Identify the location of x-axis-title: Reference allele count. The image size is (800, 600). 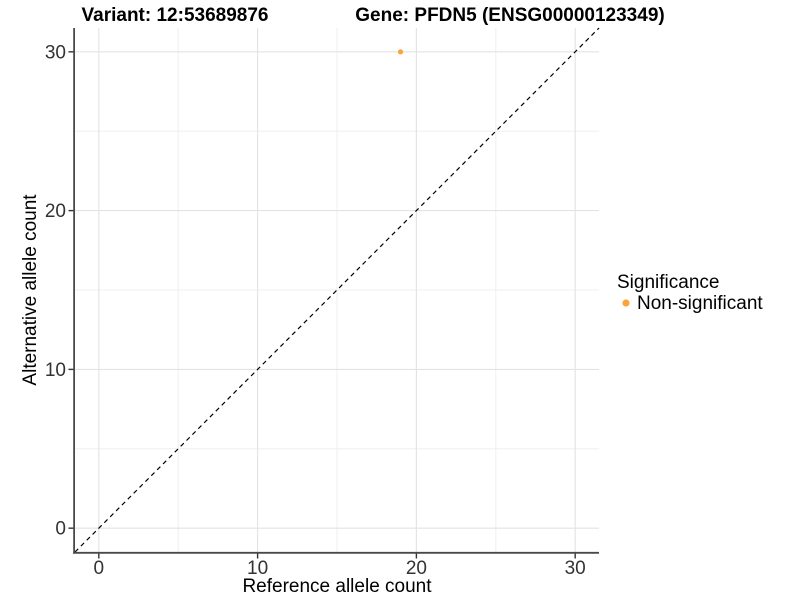
(337, 586).